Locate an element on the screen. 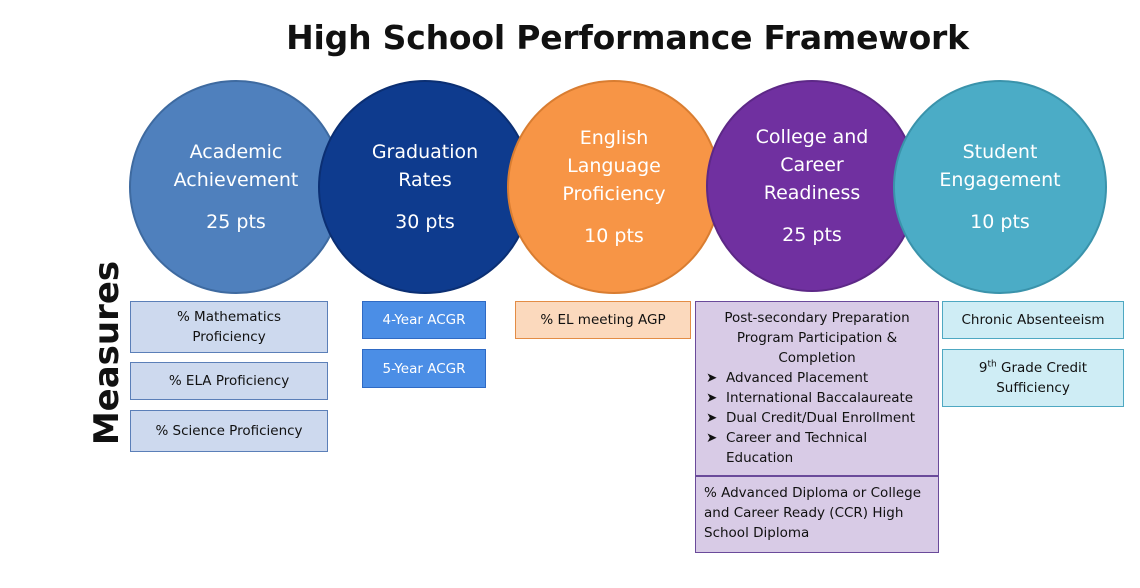  measure-ela-proficiency: % ELA Proficiency is located at coordinates (229, 381).